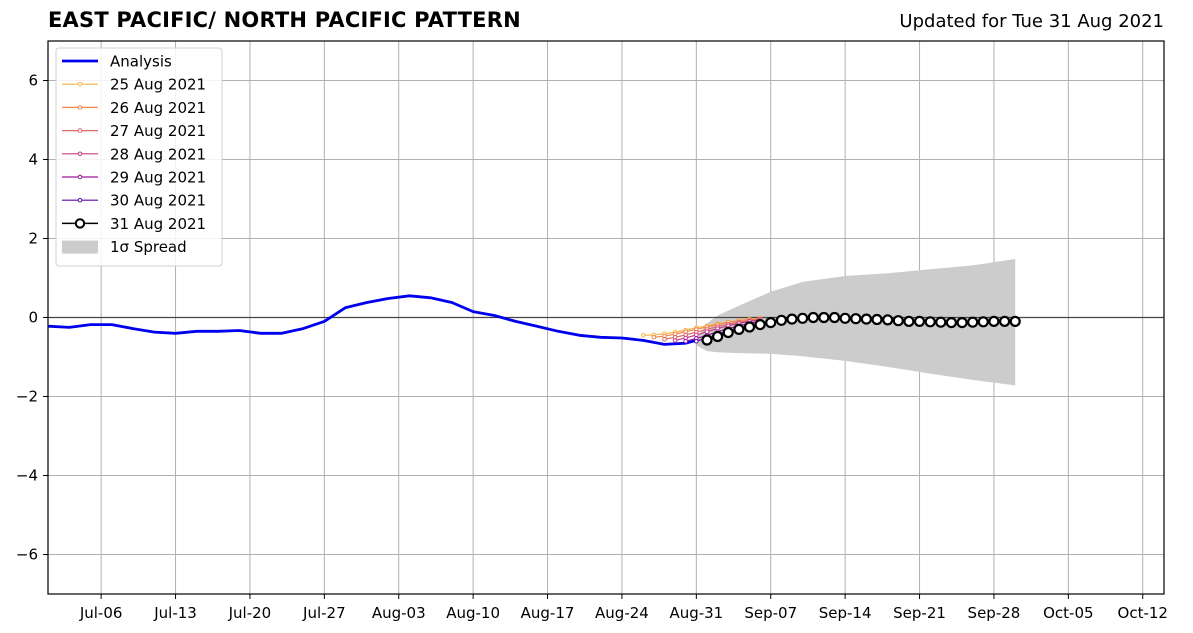 The height and width of the screenshot is (633, 1193). What do you see at coordinates (158, 131) in the screenshot?
I see `legend-label: 27 Aug 2021` at bounding box center [158, 131].